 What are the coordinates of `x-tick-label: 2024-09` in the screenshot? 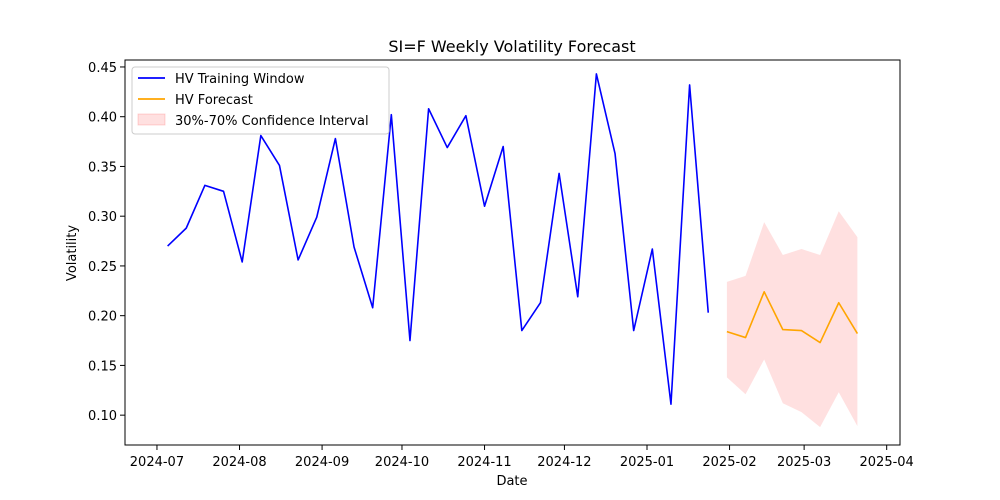 It's located at (322, 462).